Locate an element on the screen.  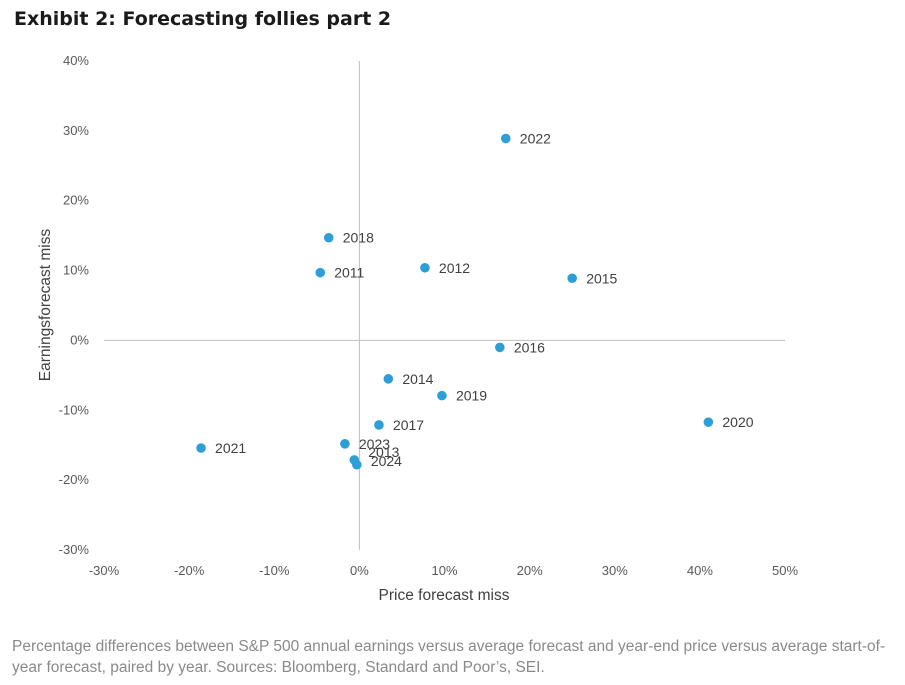
y-tick-label: -10% is located at coordinates (74, 409).